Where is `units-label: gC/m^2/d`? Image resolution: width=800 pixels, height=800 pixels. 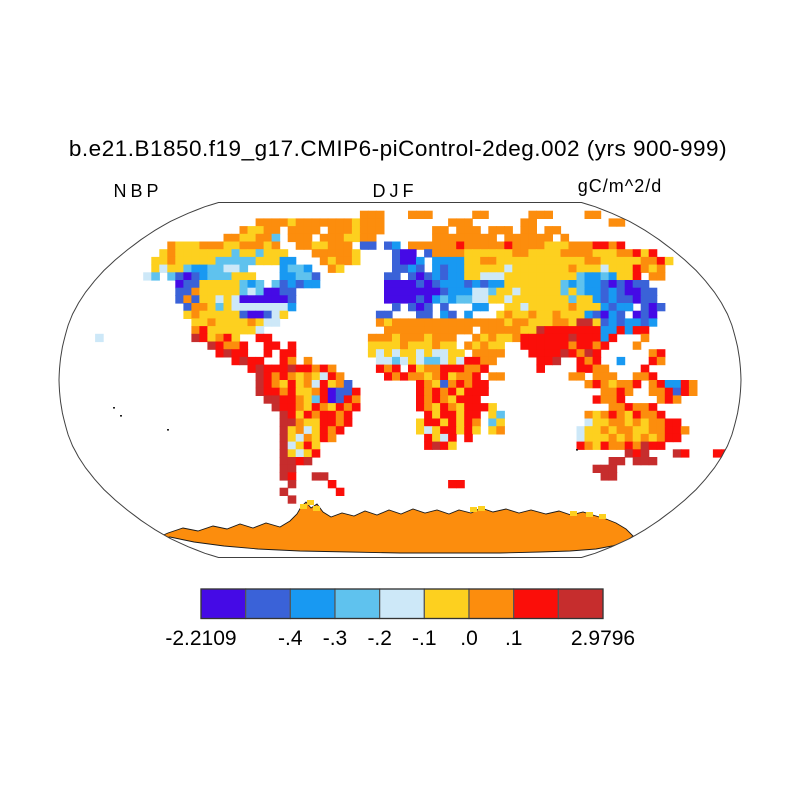 units-label: gC/m^2/d is located at coordinates (620, 186).